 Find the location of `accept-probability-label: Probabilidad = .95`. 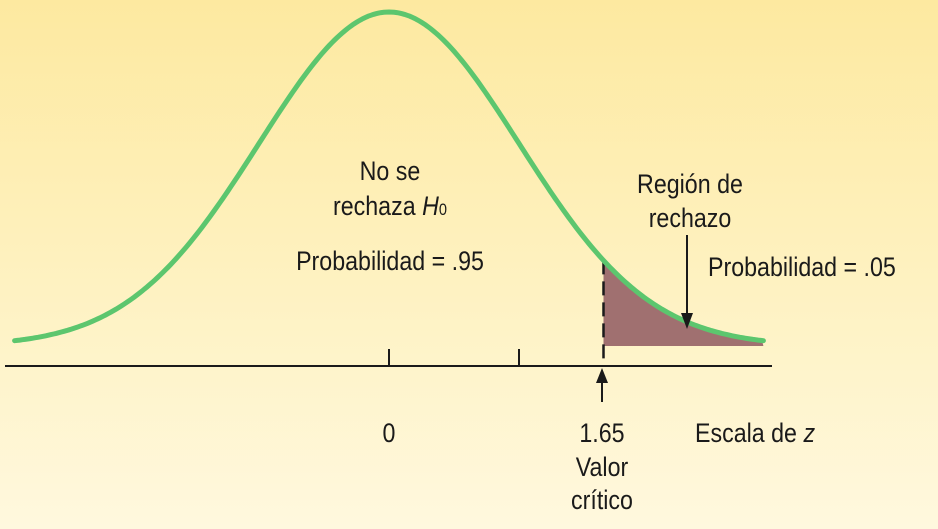

accept-probability-label: Probabilidad = .95 is located at coordinates (390, 261).